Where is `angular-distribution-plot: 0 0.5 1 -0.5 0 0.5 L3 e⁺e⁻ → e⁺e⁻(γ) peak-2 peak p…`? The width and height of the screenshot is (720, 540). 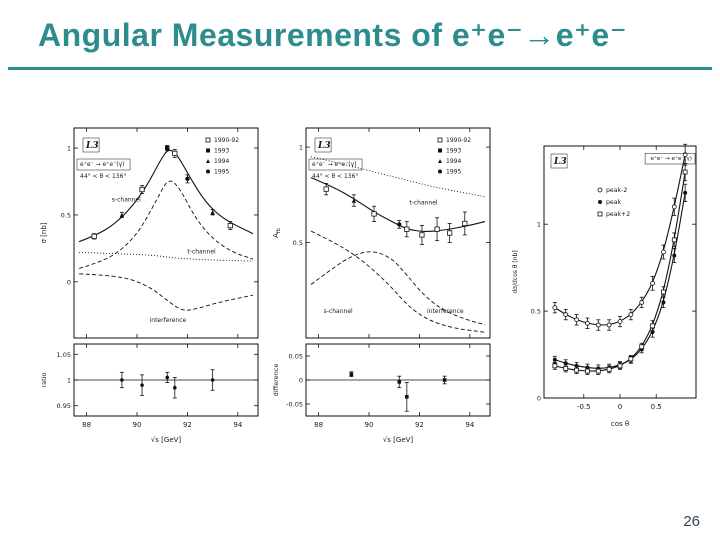
angular-distribution-plot: 0 0.5 1 -0.5 0 0.5 L3 e⁺e⁻ → e⁺e⁻(γ) peak-2 peak p… is located at coordinates (604, 285).